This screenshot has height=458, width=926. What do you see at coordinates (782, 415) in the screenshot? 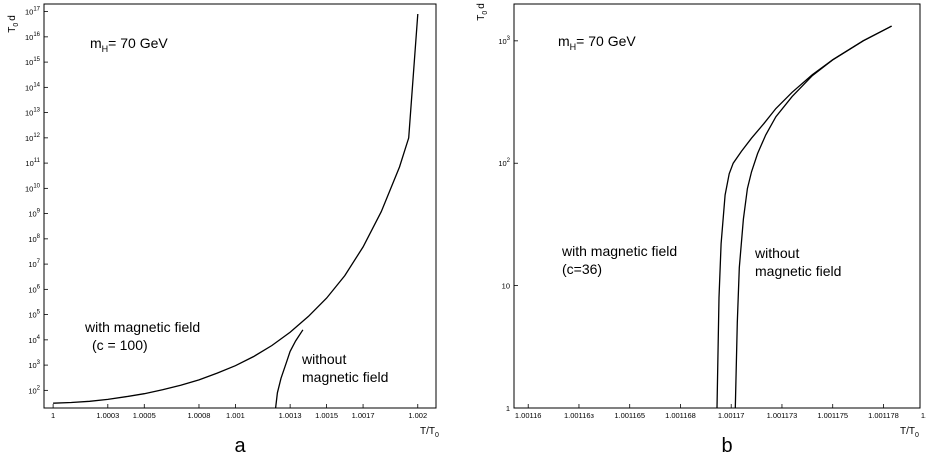
I see `plot-b-x-tick-label: 1.001173` at bounding box center [782, 415].